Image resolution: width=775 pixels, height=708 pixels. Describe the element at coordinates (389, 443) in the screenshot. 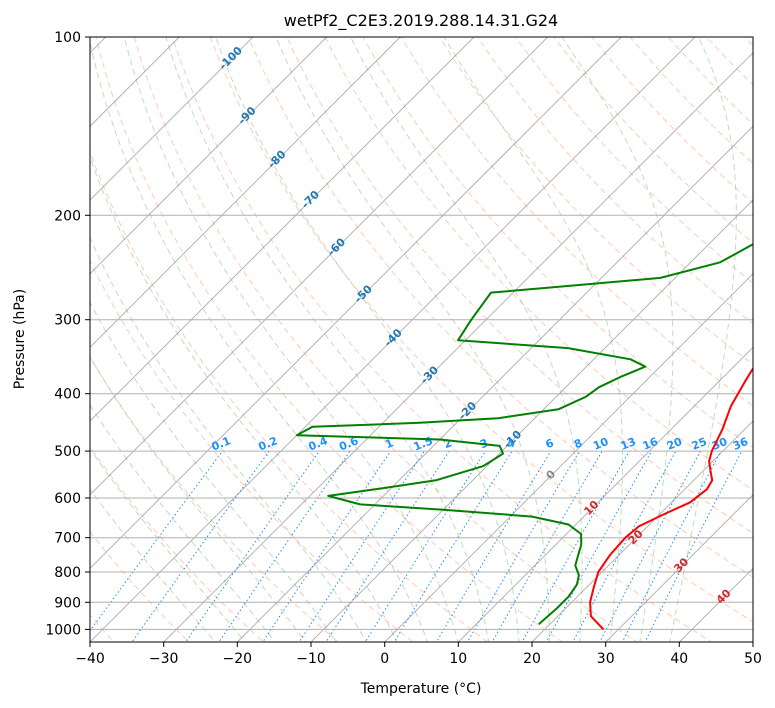

I see `mixing-ratio-label: 1` at that location.